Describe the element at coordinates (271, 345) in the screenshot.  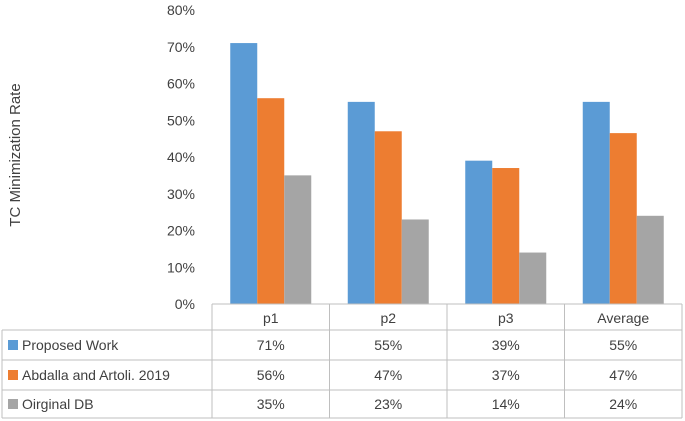
I see `data-label: 71%` at that location.